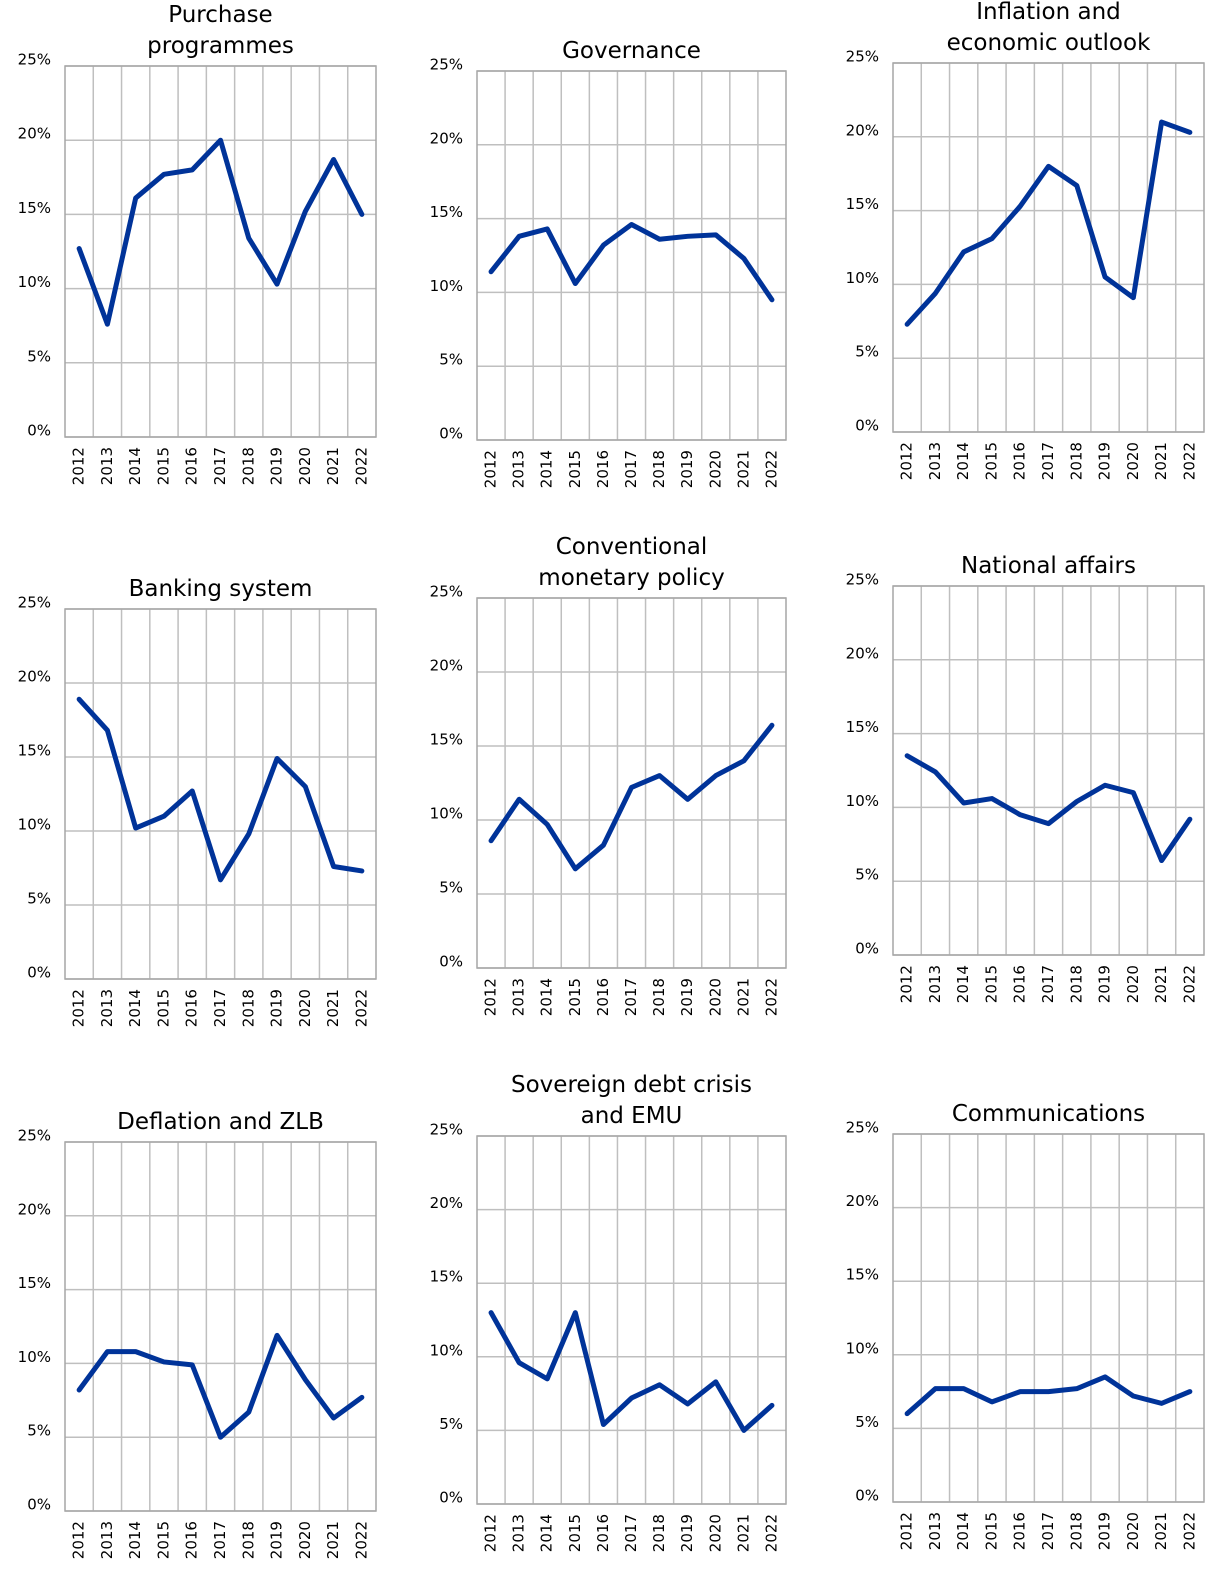  What do you see at coordinates (1048, 1114) in the screenshot?
I see `chart-title: Communications` at bounding box center [1048, 1114].